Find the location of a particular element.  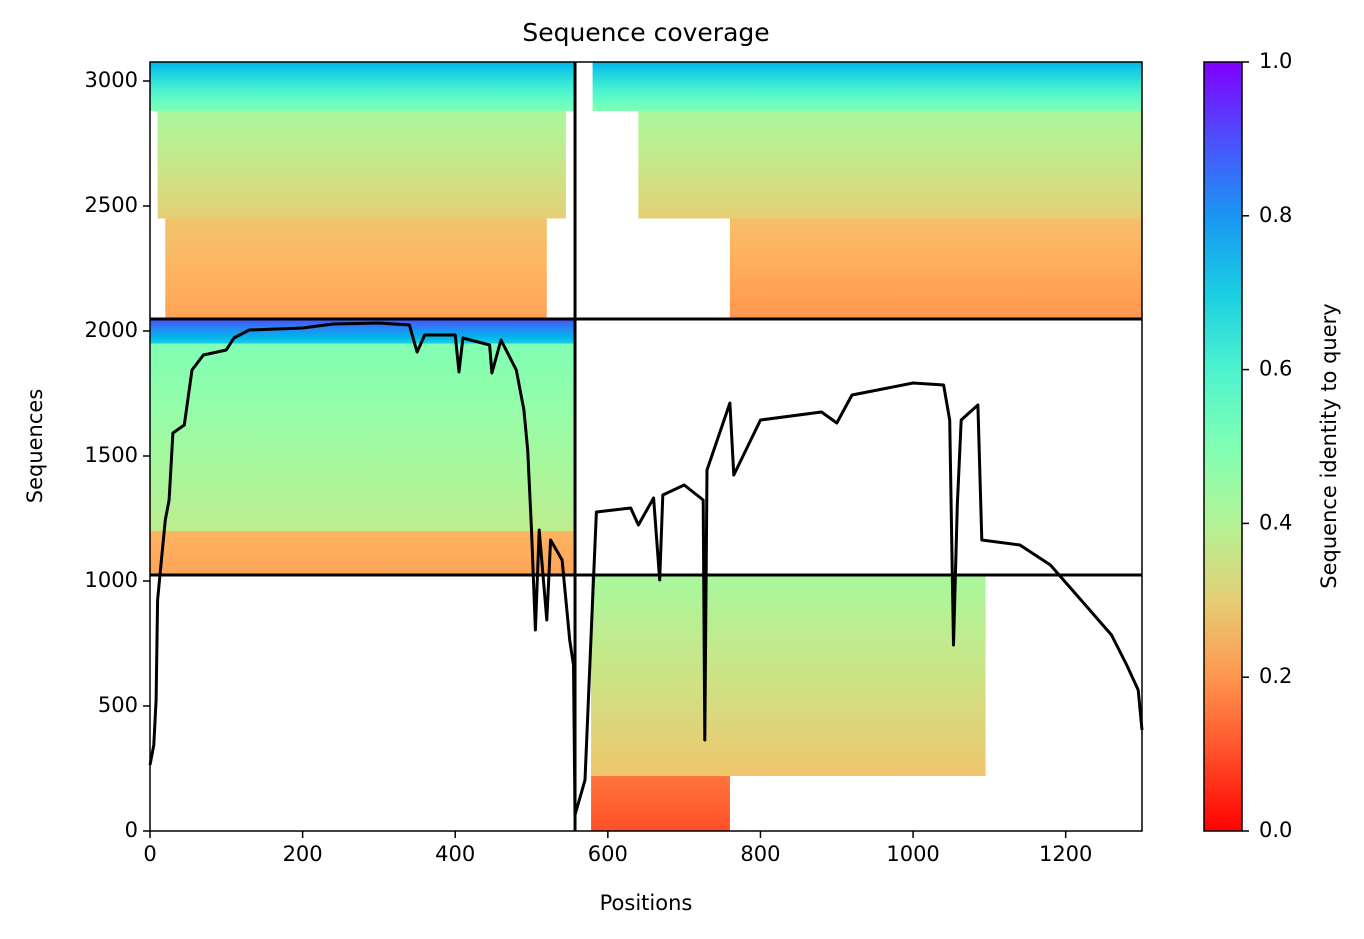

colorbar is located at coordinates (1223, 446).